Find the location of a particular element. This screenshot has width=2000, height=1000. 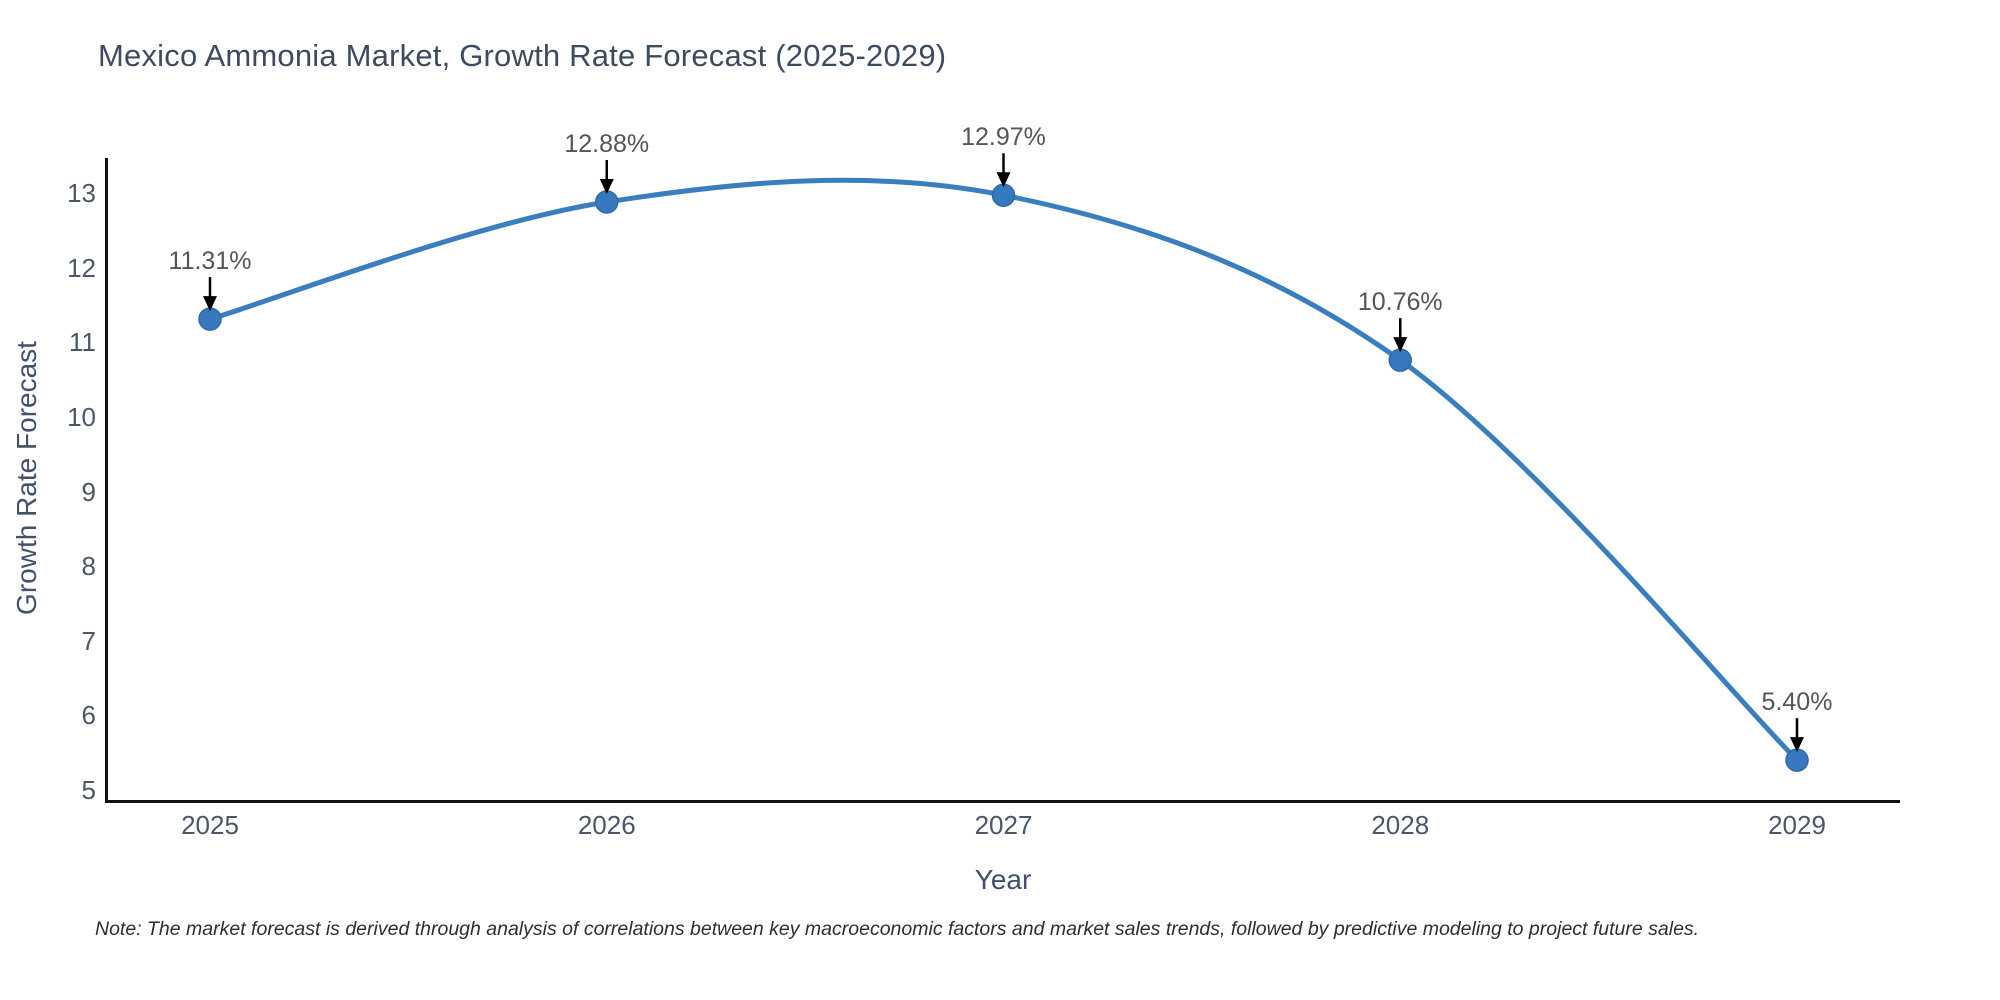

y-tick-label: 7 is located at coordinates (88, 640).